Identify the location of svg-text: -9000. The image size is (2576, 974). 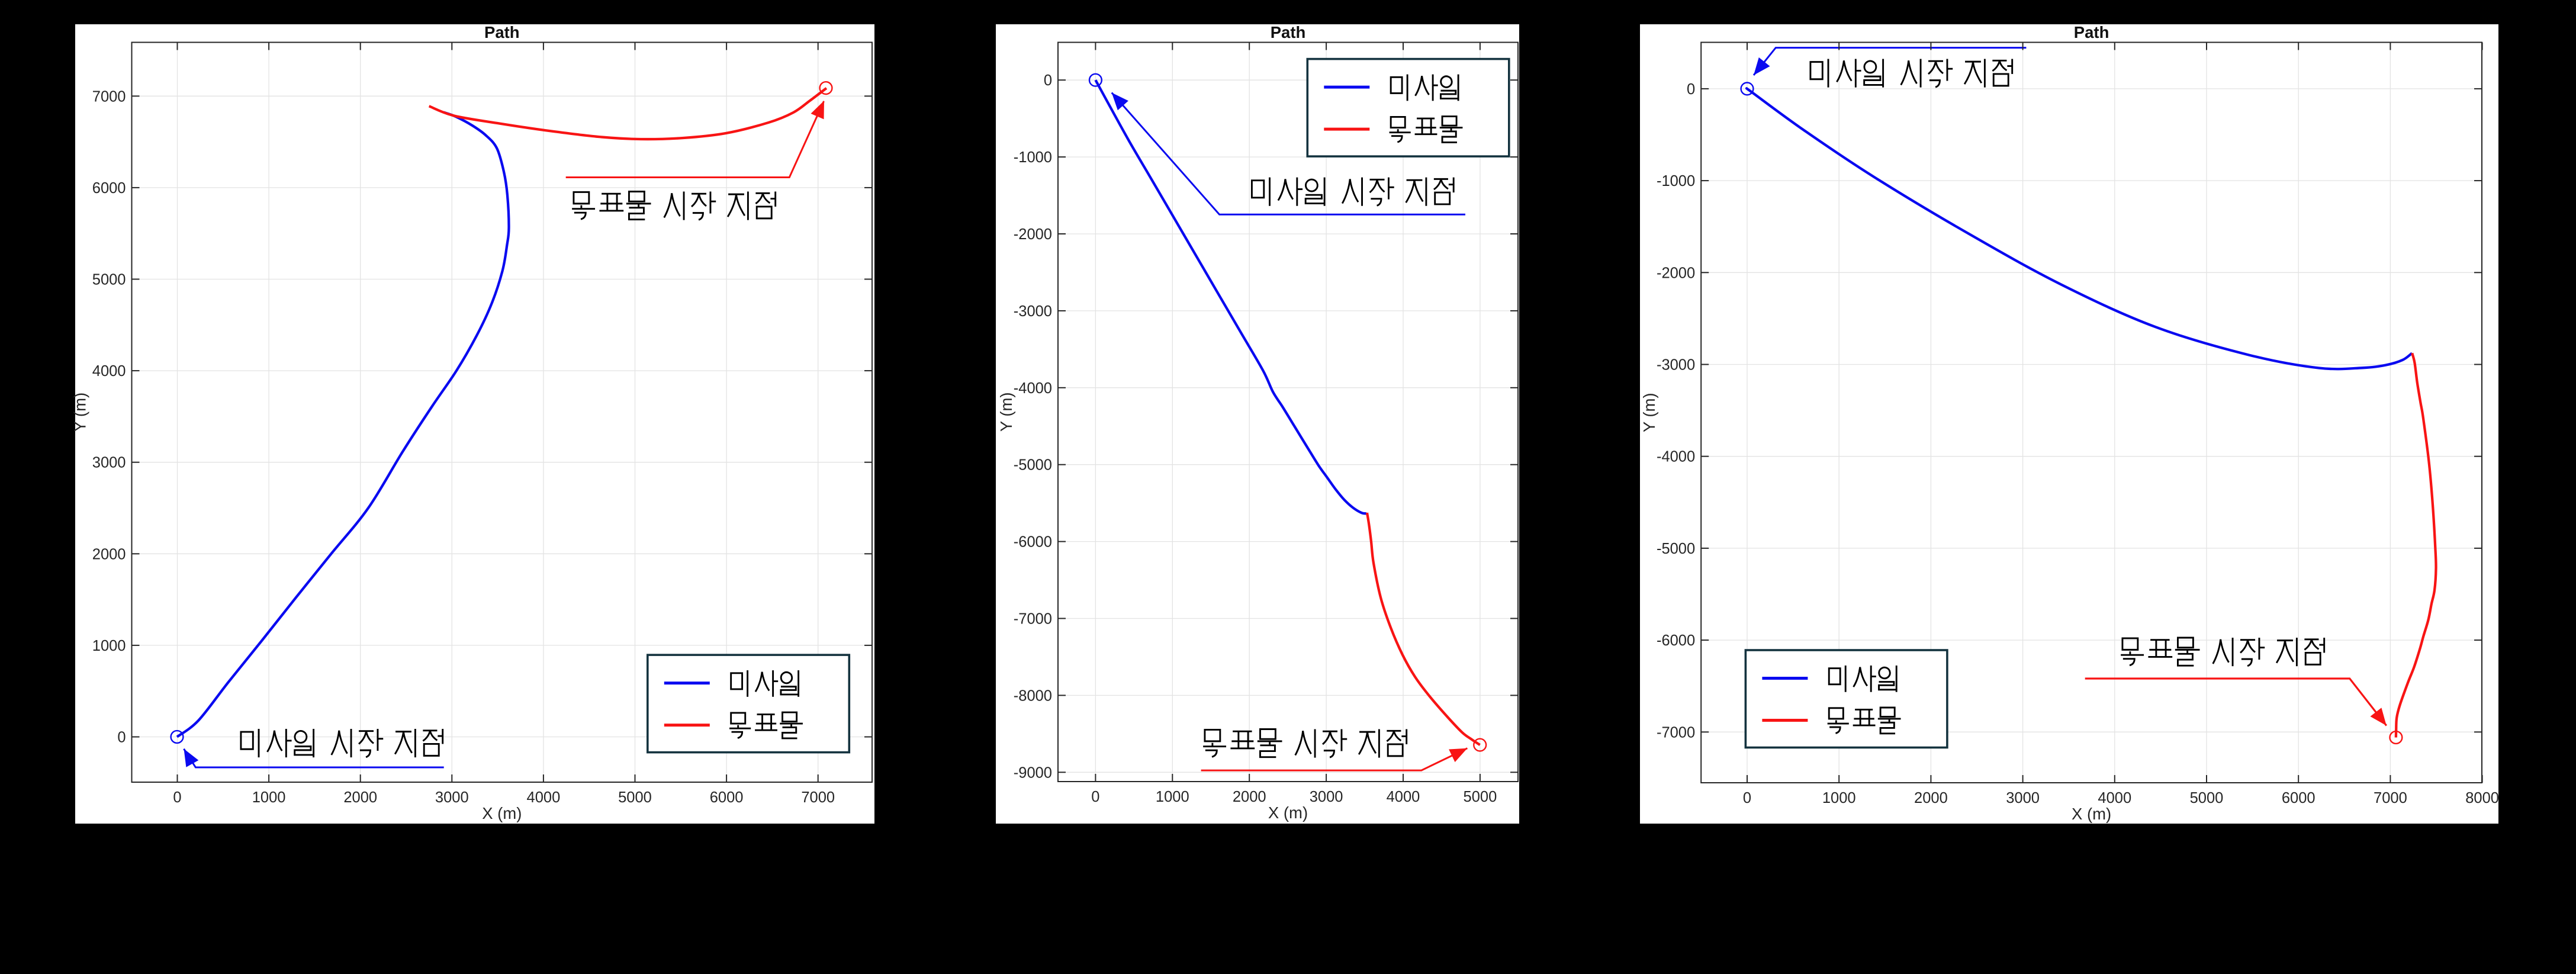
(1033, 772).